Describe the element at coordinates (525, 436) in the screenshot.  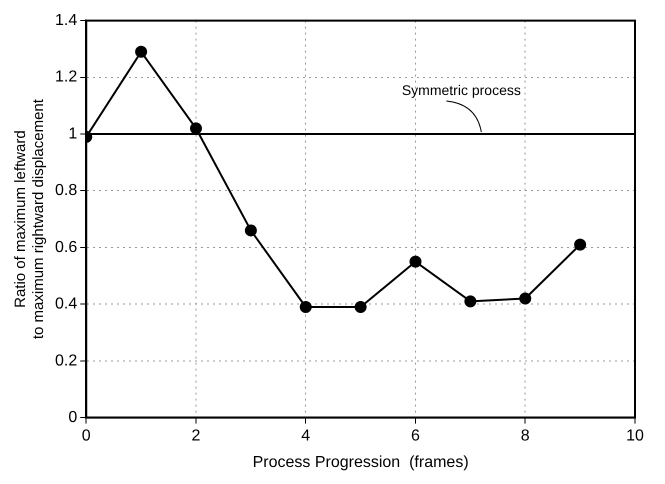
I see `x-tick-label: 8` at that location.